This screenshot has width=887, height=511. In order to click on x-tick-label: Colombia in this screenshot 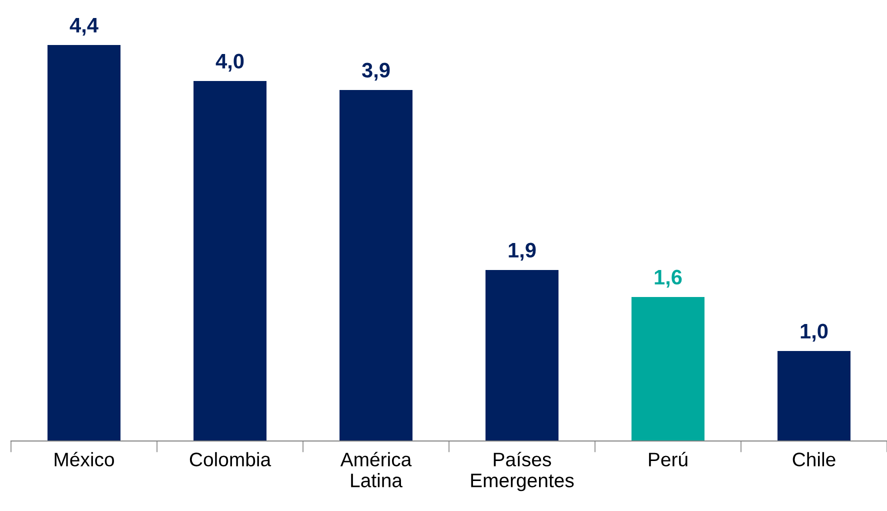, I will do `click(231, 459)`.